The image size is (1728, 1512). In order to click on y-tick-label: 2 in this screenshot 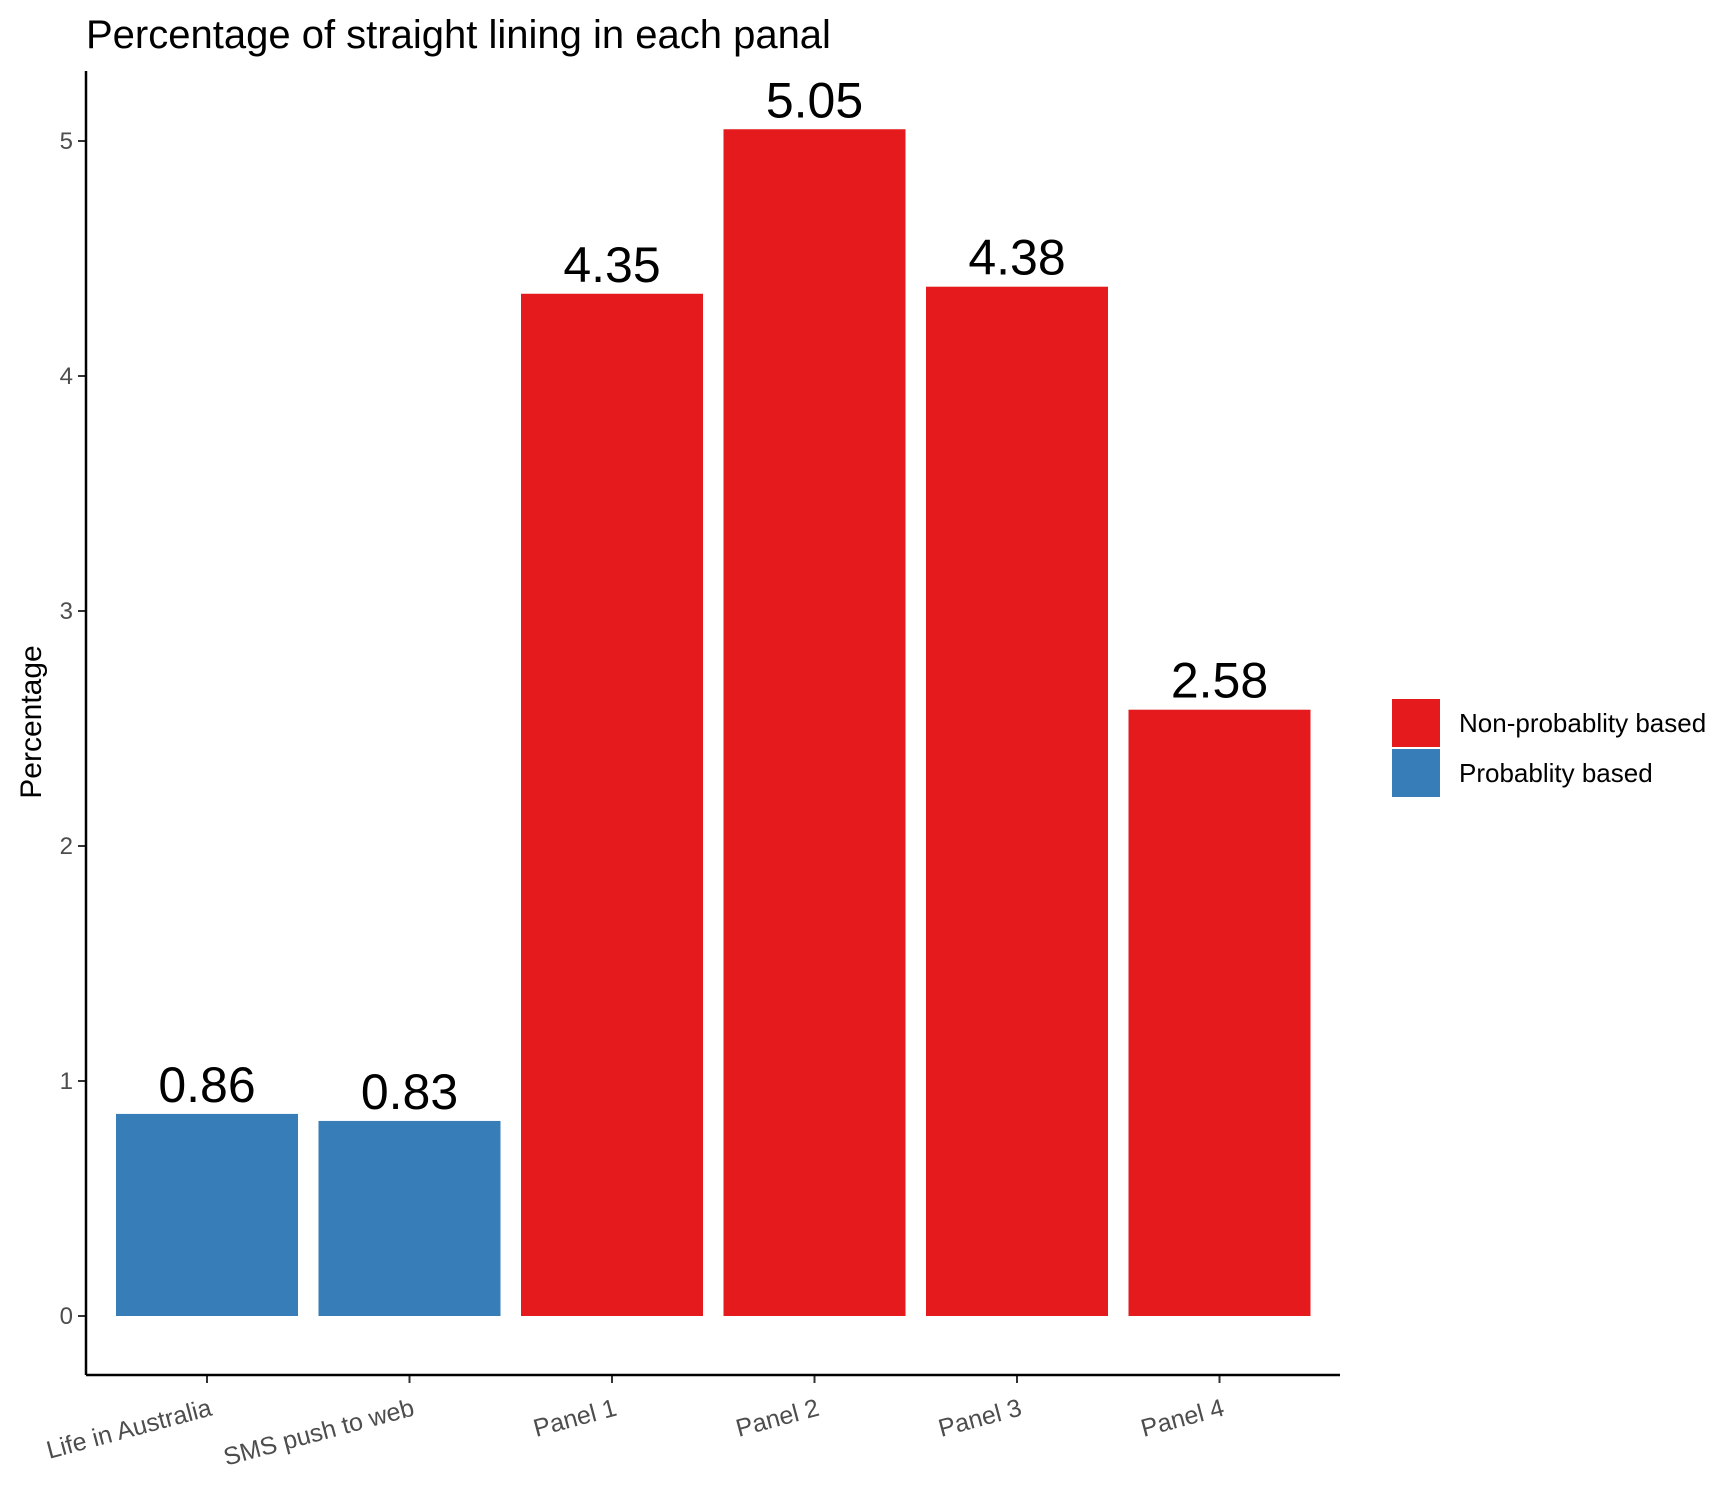, I will do `click(66, 846)`.